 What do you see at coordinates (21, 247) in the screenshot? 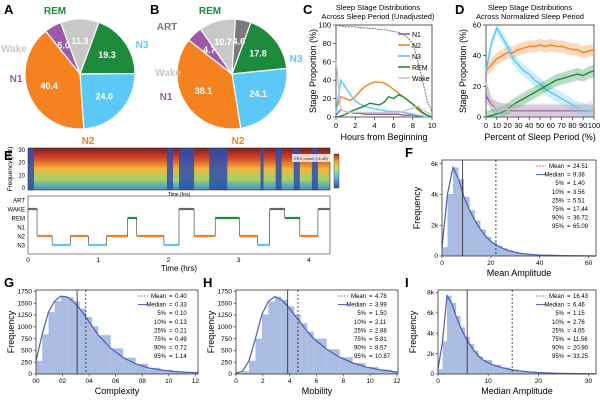
I see `hypnogram-stage-label-n3: N3` at bounding box center [21, 247].